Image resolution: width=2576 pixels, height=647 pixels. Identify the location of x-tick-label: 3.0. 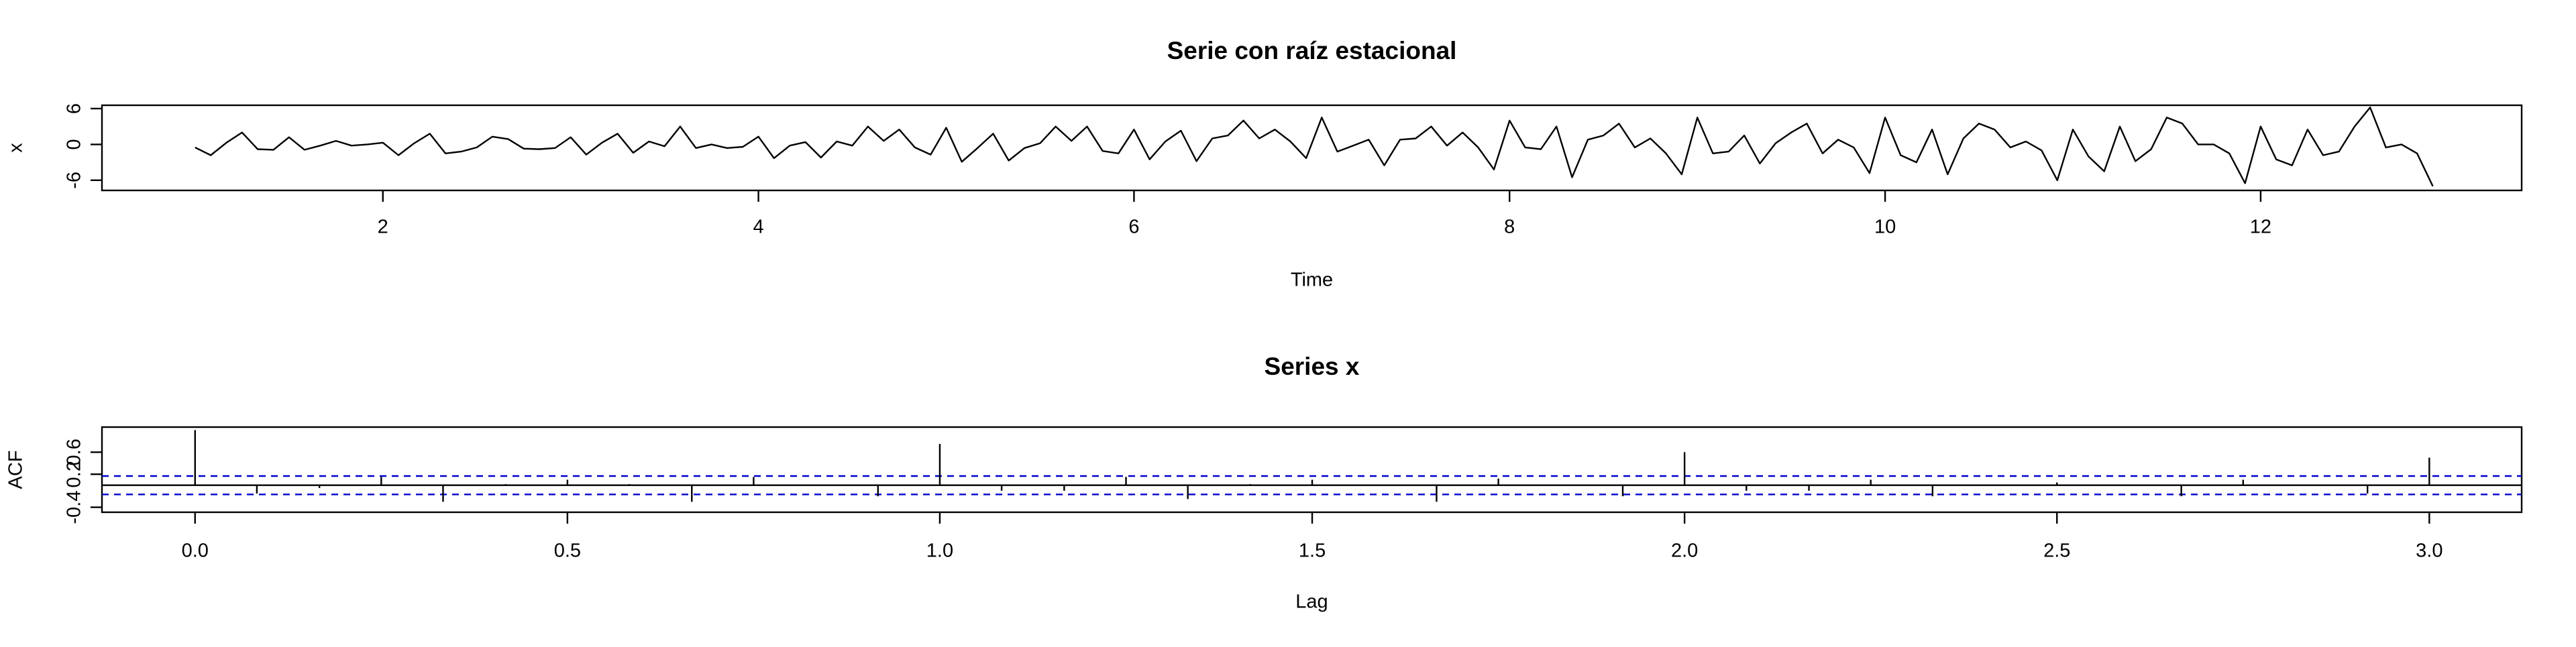
(2429, 551).